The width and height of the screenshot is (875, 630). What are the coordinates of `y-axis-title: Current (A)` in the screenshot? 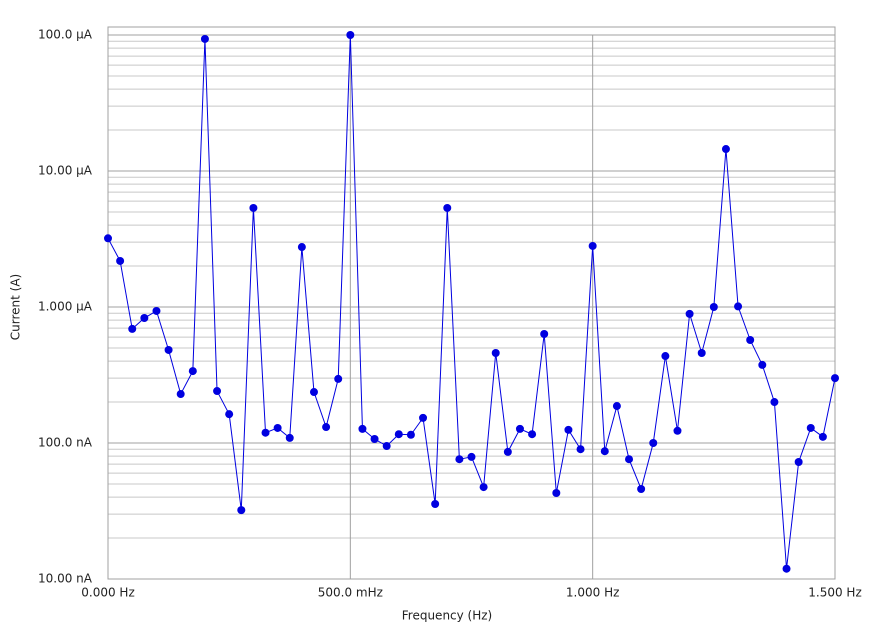 It's located at (16, 307).